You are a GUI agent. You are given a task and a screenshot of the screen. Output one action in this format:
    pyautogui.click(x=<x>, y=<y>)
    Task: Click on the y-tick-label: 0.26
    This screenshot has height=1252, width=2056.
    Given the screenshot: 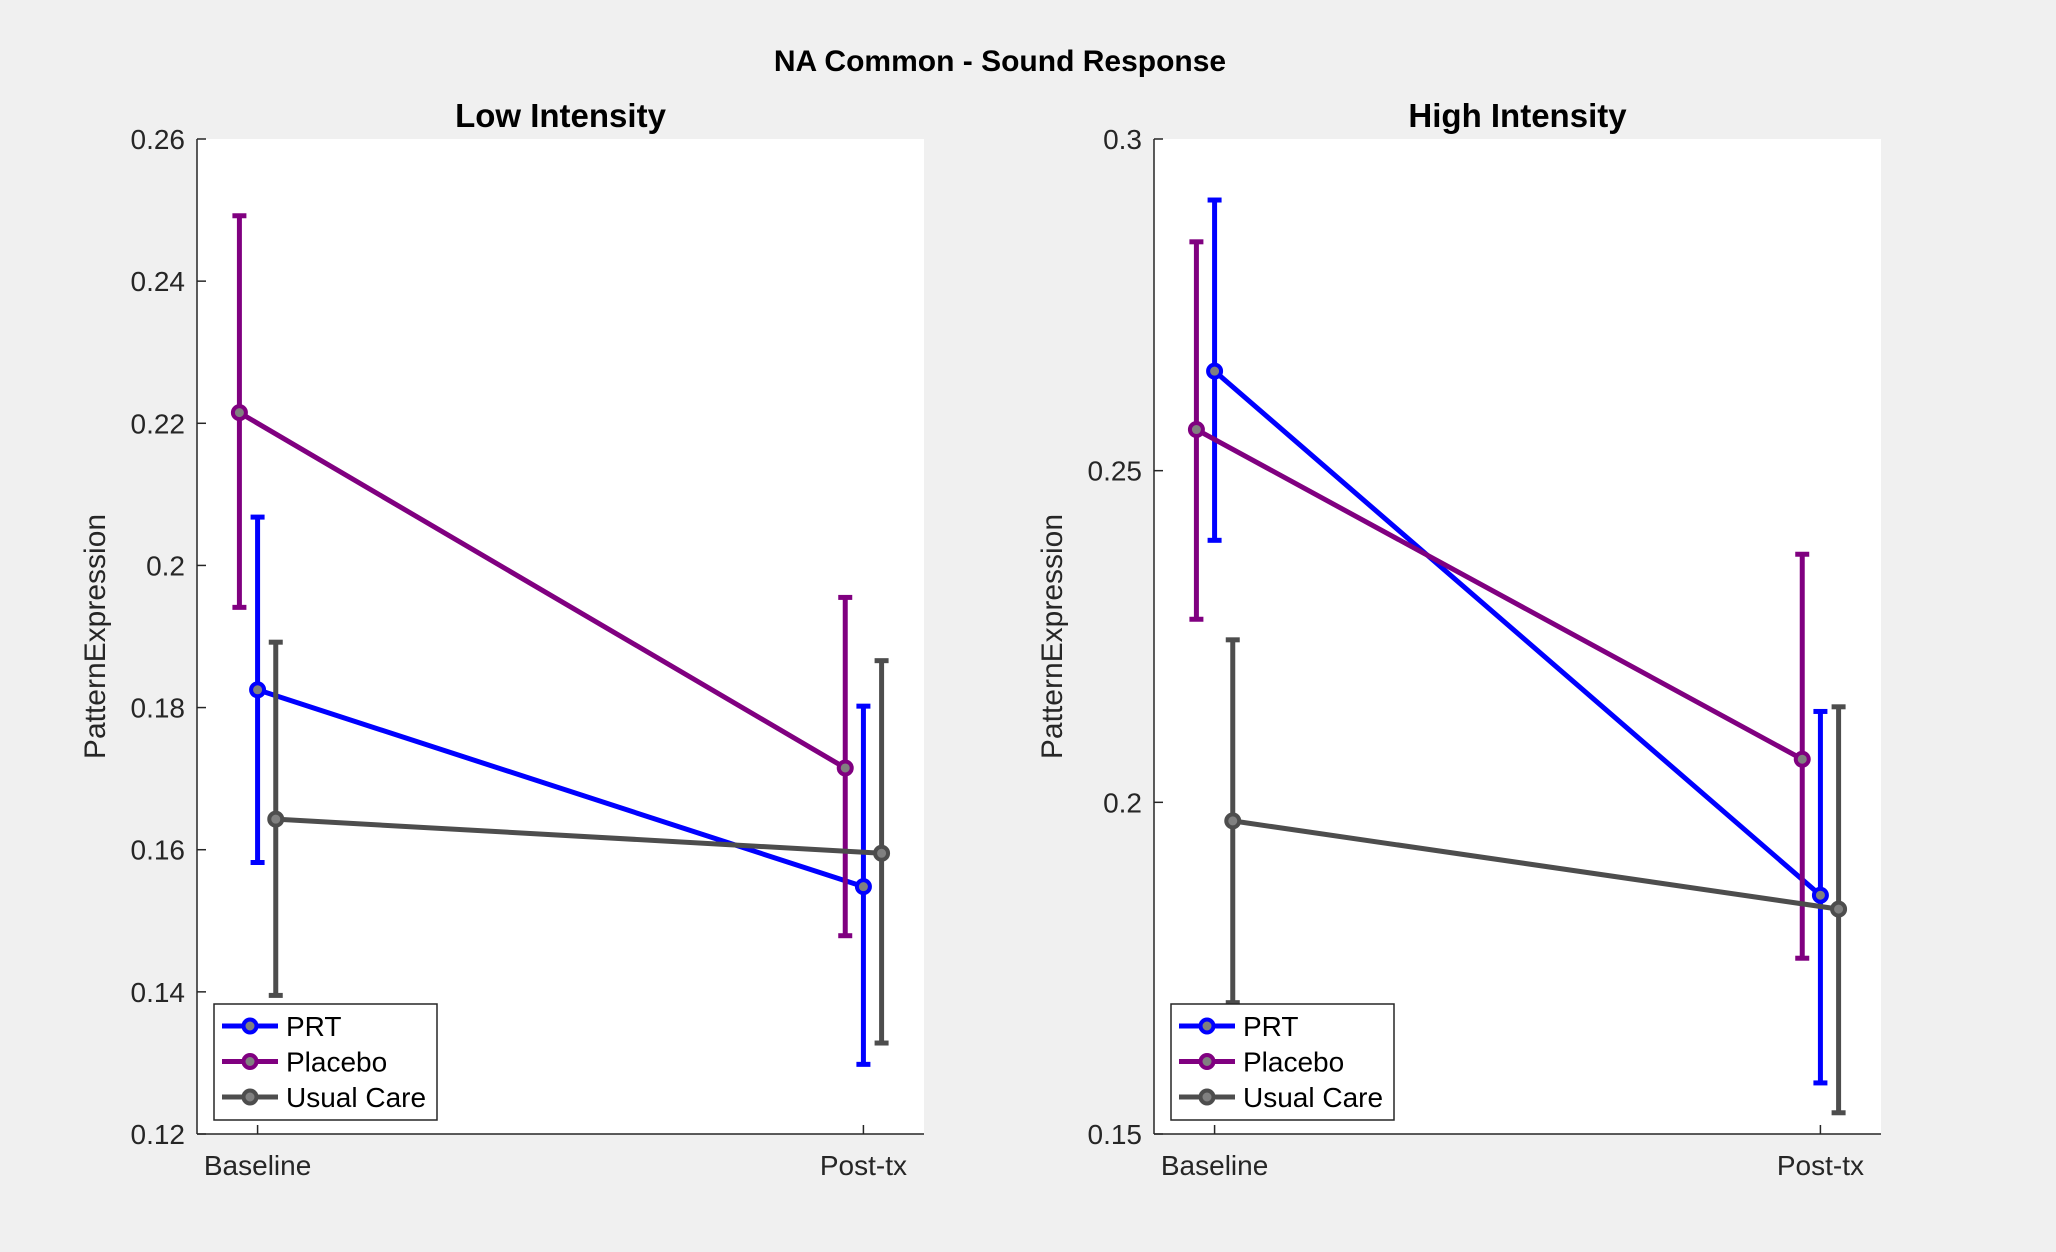 What is the action you would take?
    pyautogui.click(x=158, y=139)
    